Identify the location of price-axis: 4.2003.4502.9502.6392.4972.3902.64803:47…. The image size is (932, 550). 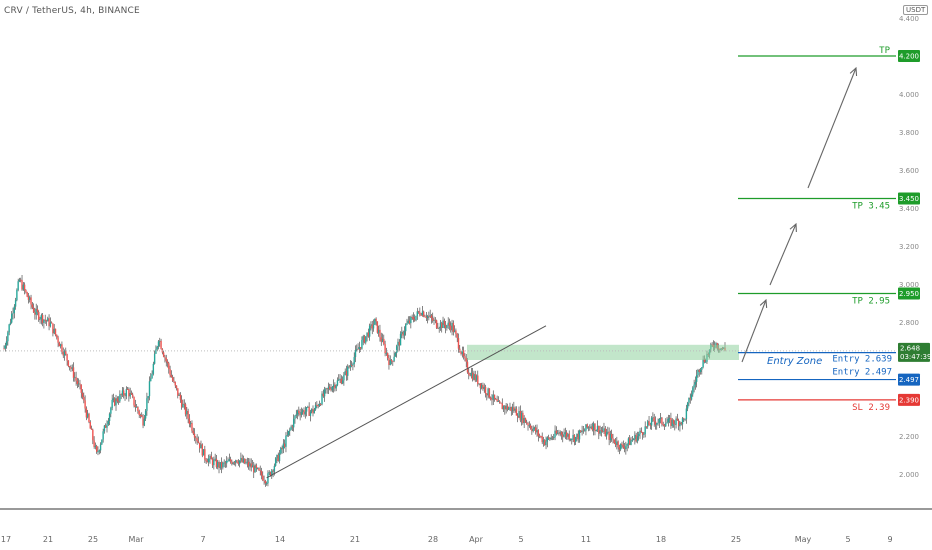
(914, 247).